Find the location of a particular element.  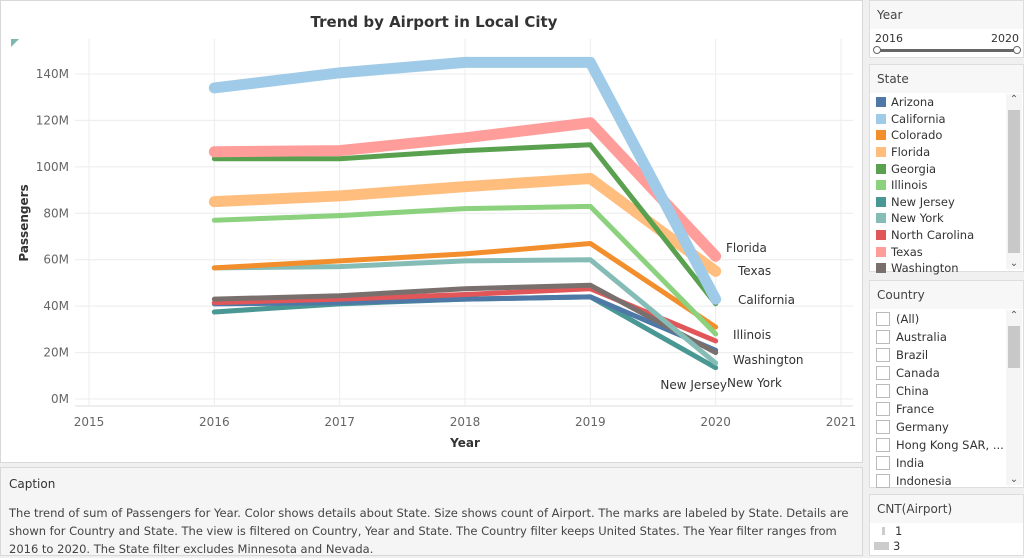

series-line-washington is located at coordinates (465, 319).